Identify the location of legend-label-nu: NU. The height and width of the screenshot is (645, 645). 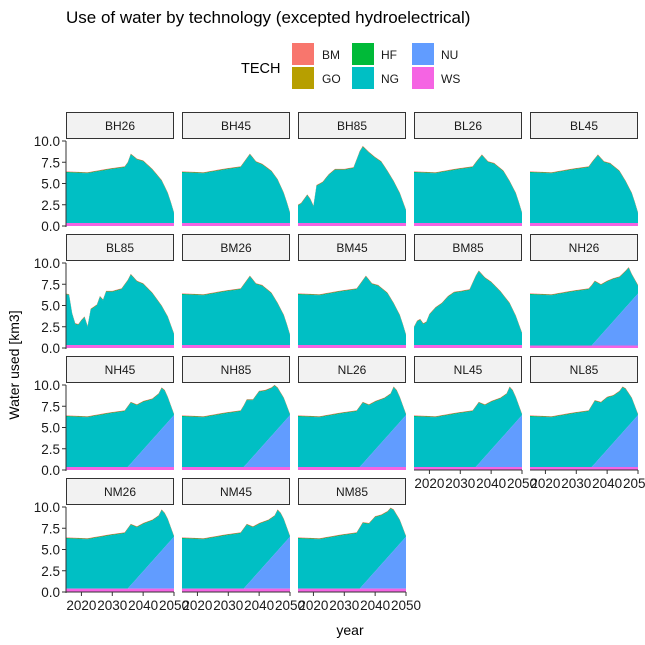
(449, 55).